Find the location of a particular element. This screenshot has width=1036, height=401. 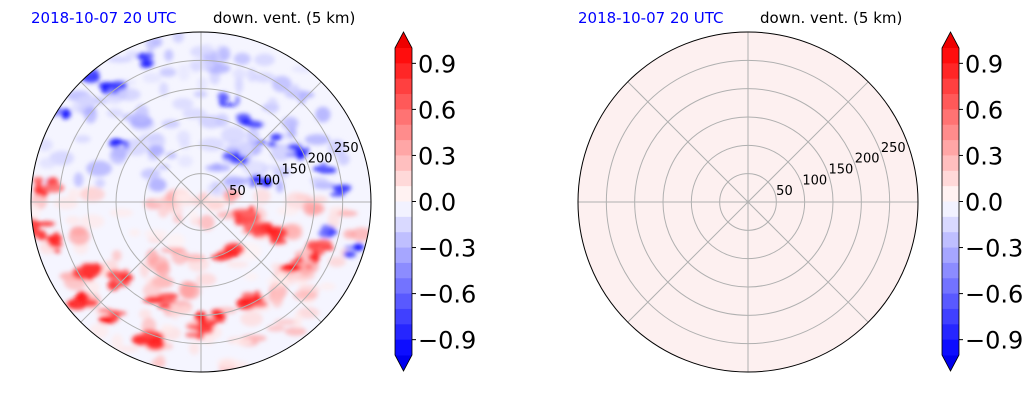

colorbar-extend-min is located at coordinates (403, 363).